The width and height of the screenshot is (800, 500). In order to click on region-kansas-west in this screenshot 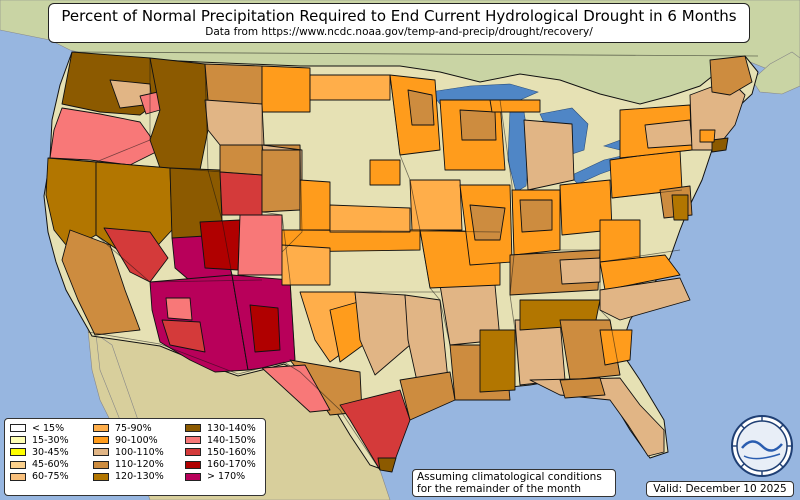, I will do `click(306, 265)`.